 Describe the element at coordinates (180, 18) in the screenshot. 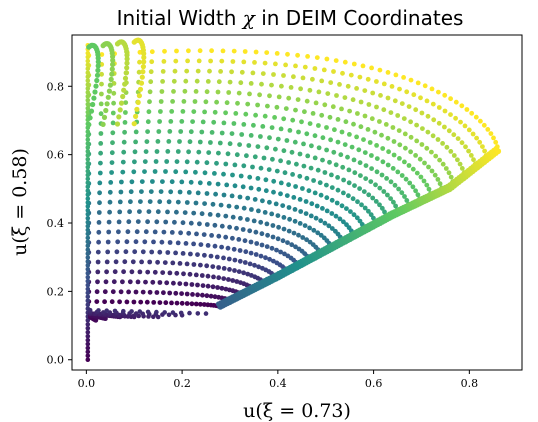

I see `chart-title-part-1: Initial Width` at that location.